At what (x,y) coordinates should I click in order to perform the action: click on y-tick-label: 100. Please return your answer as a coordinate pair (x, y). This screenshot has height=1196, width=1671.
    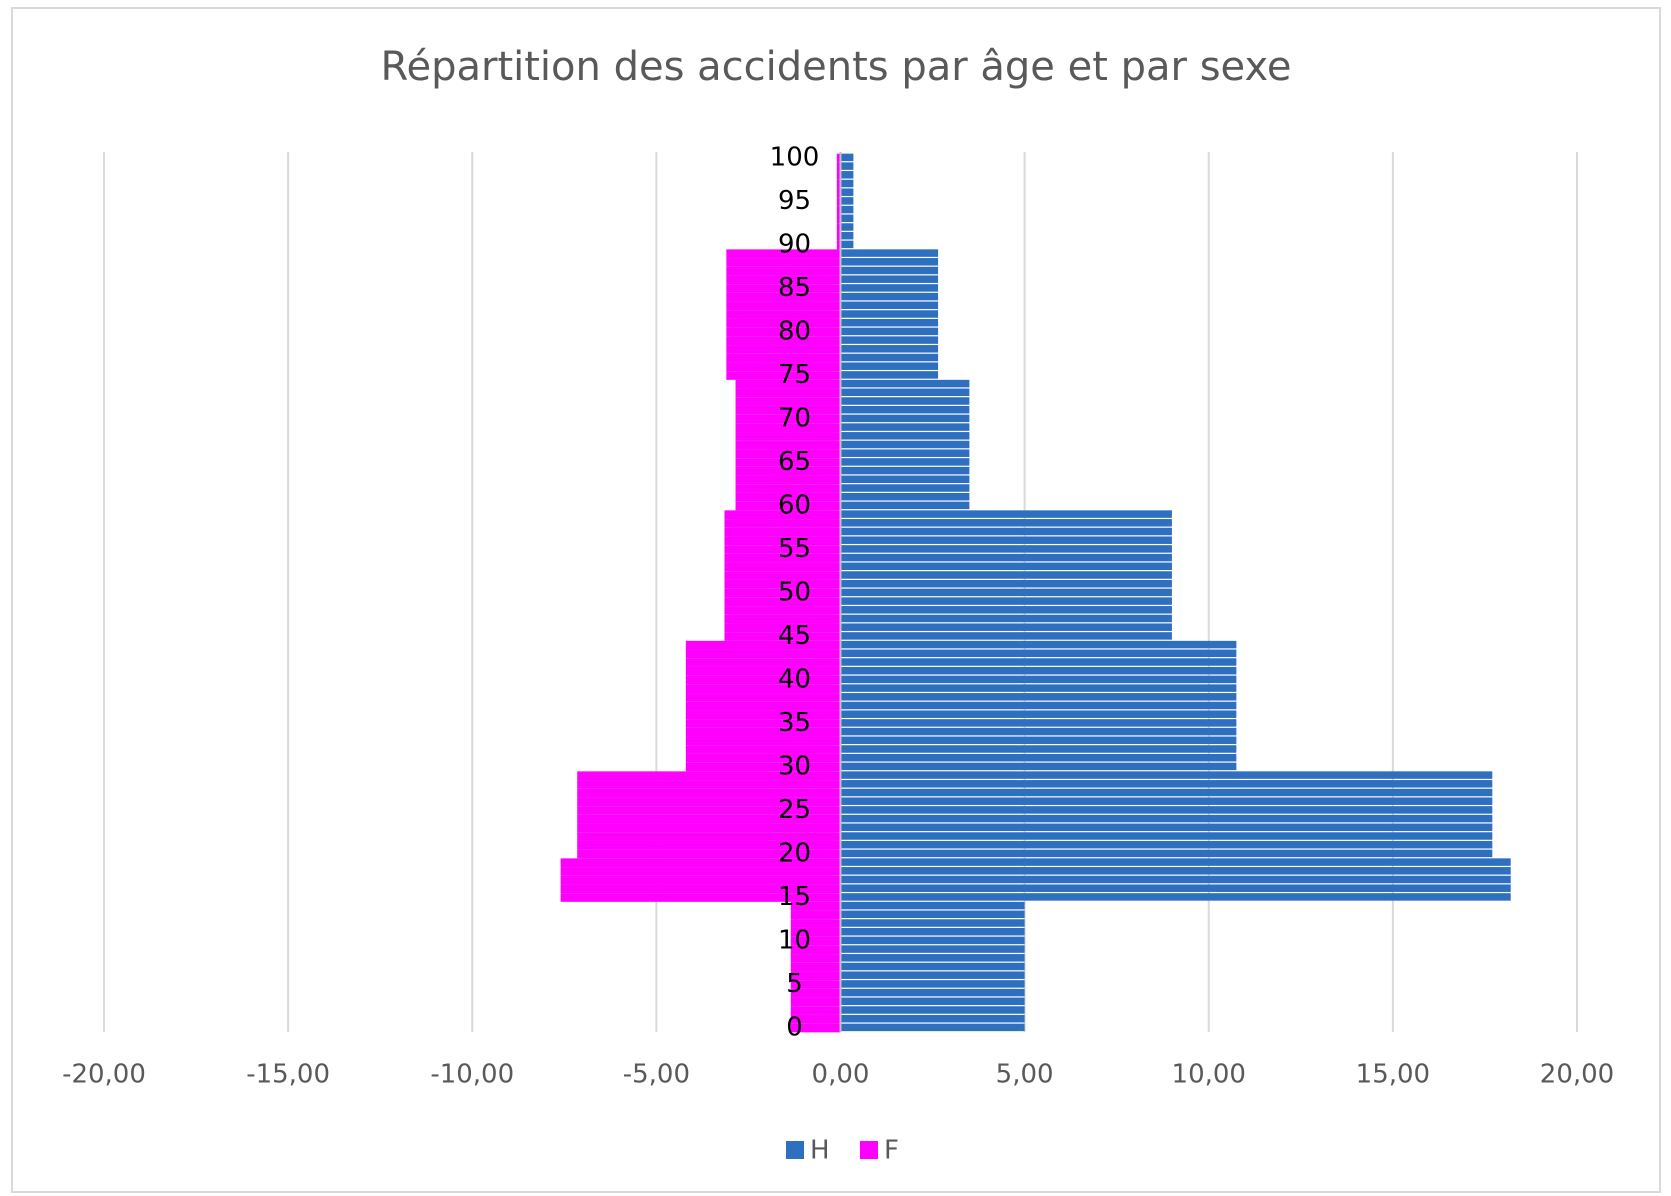
    Looking at the image, I should click on (795, 158).